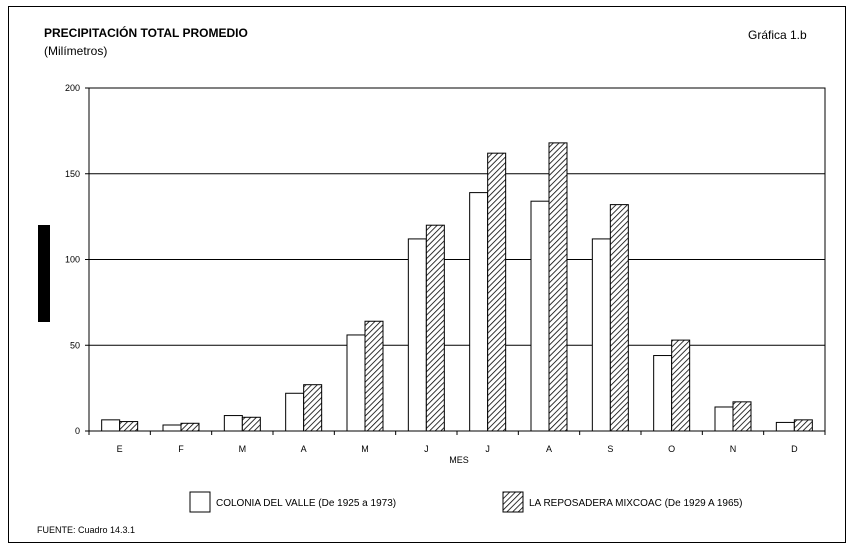 The width and height of the screenshot is (853, 550). What do you see at coordinates (733, 449) in the screenshot?
I see `x-tick-label: N` at bounding box center [733, 449].